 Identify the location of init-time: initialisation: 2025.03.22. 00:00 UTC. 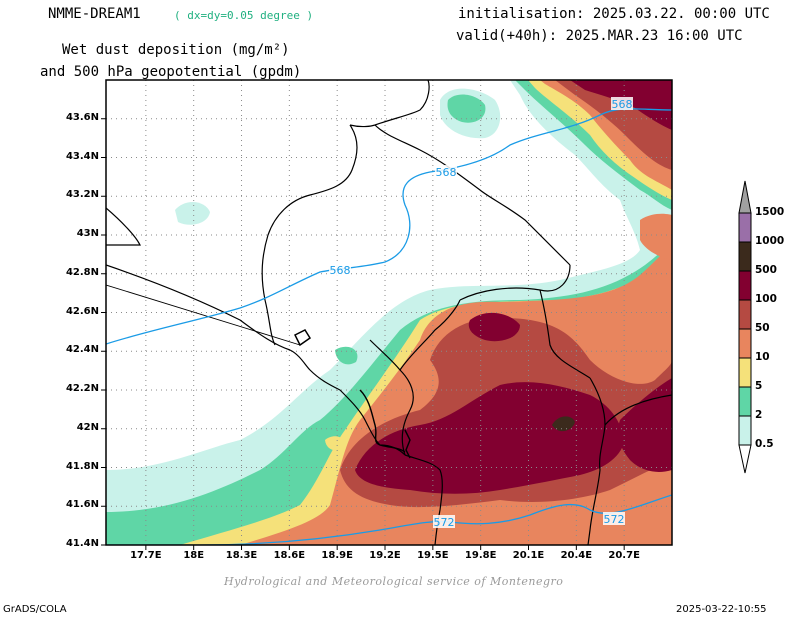
(614, 14).